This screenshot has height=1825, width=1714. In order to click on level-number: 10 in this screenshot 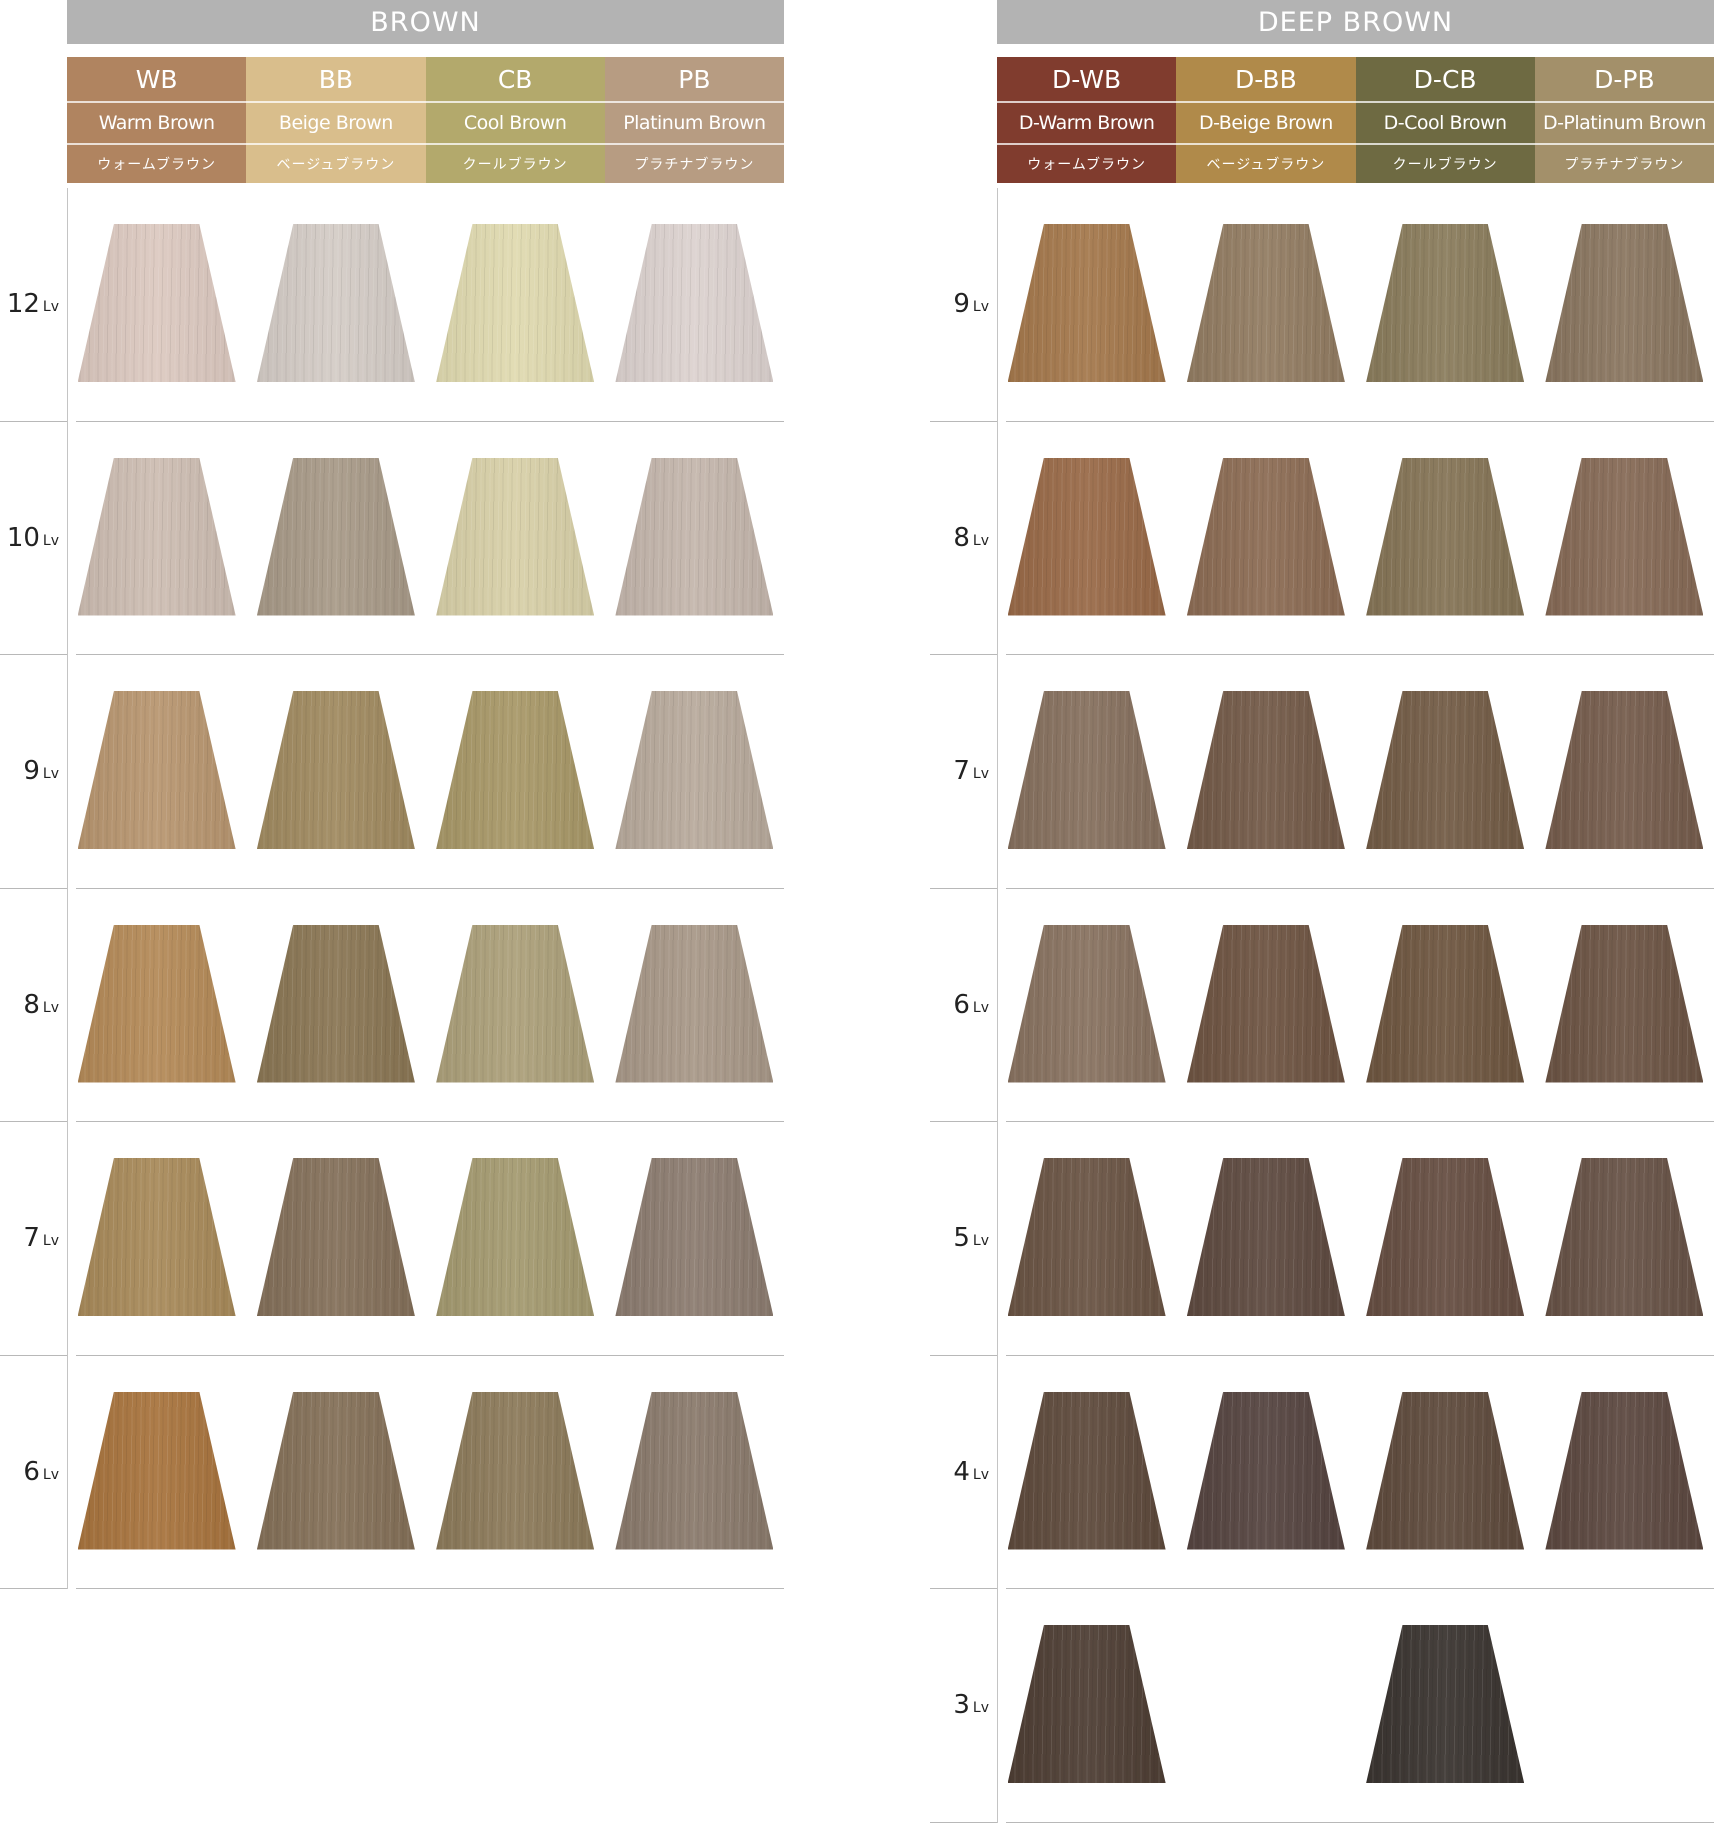, I will do `click(23, 537)`.